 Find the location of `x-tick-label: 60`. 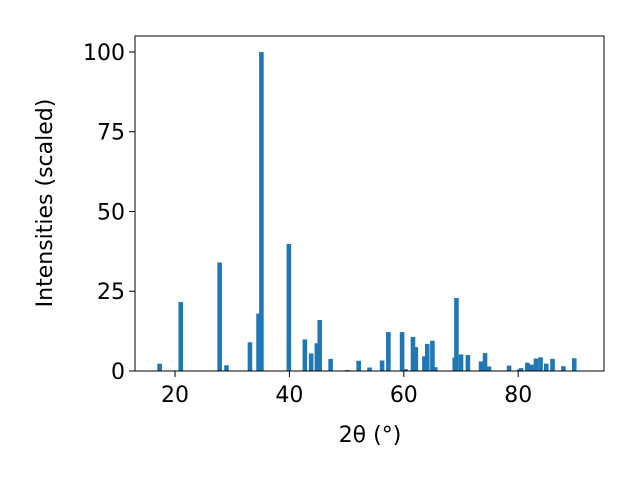

x-tick-label: 60 is located at coordinates (404, 395).